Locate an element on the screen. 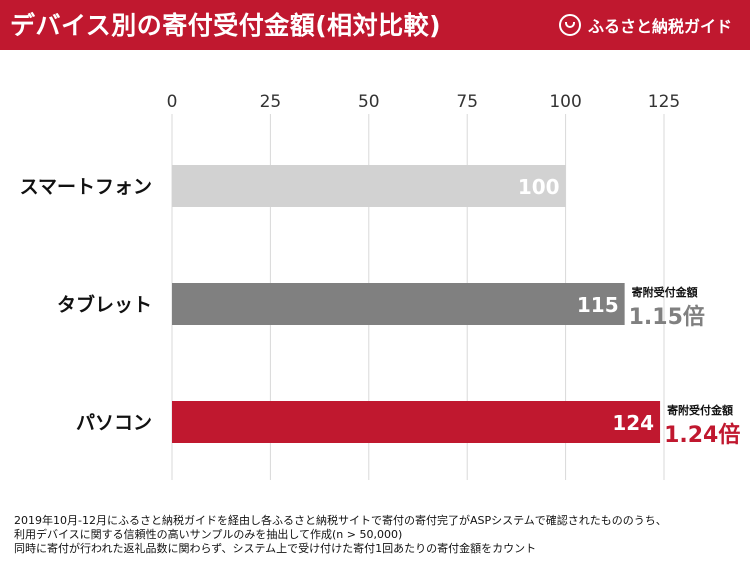  x-tick-label: 100 is located at coordinates (565, 102).